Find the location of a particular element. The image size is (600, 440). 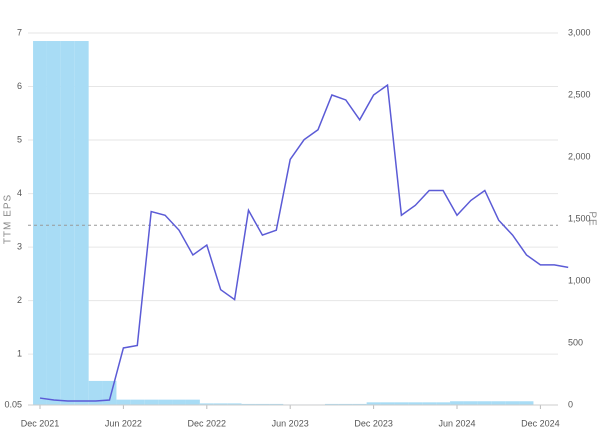

x-tick-label: Jun 2022 is located at coordinates (123, 423).